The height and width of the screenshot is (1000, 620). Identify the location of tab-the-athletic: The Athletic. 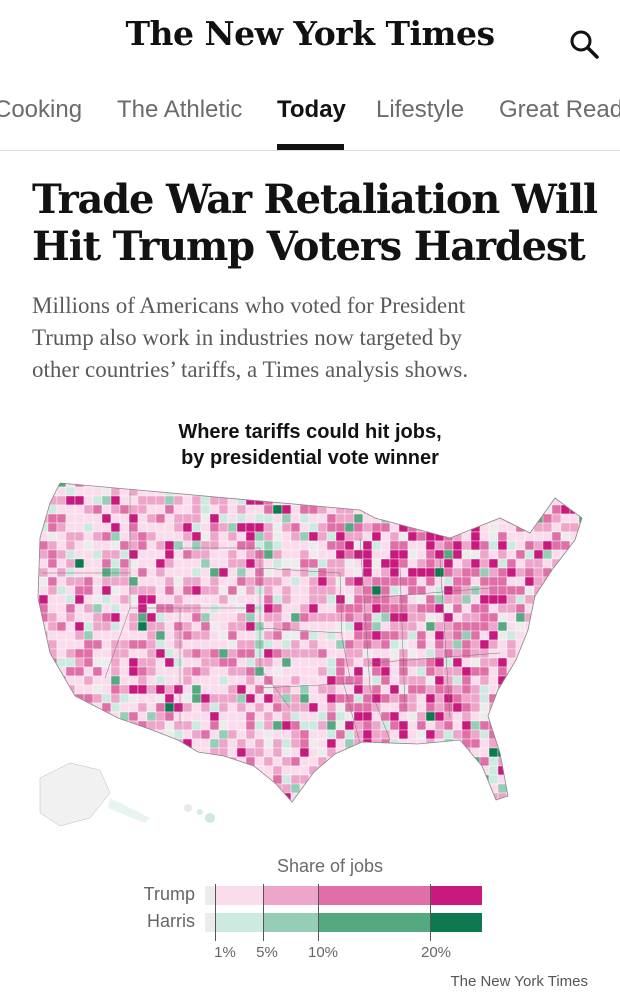
(180, 109).